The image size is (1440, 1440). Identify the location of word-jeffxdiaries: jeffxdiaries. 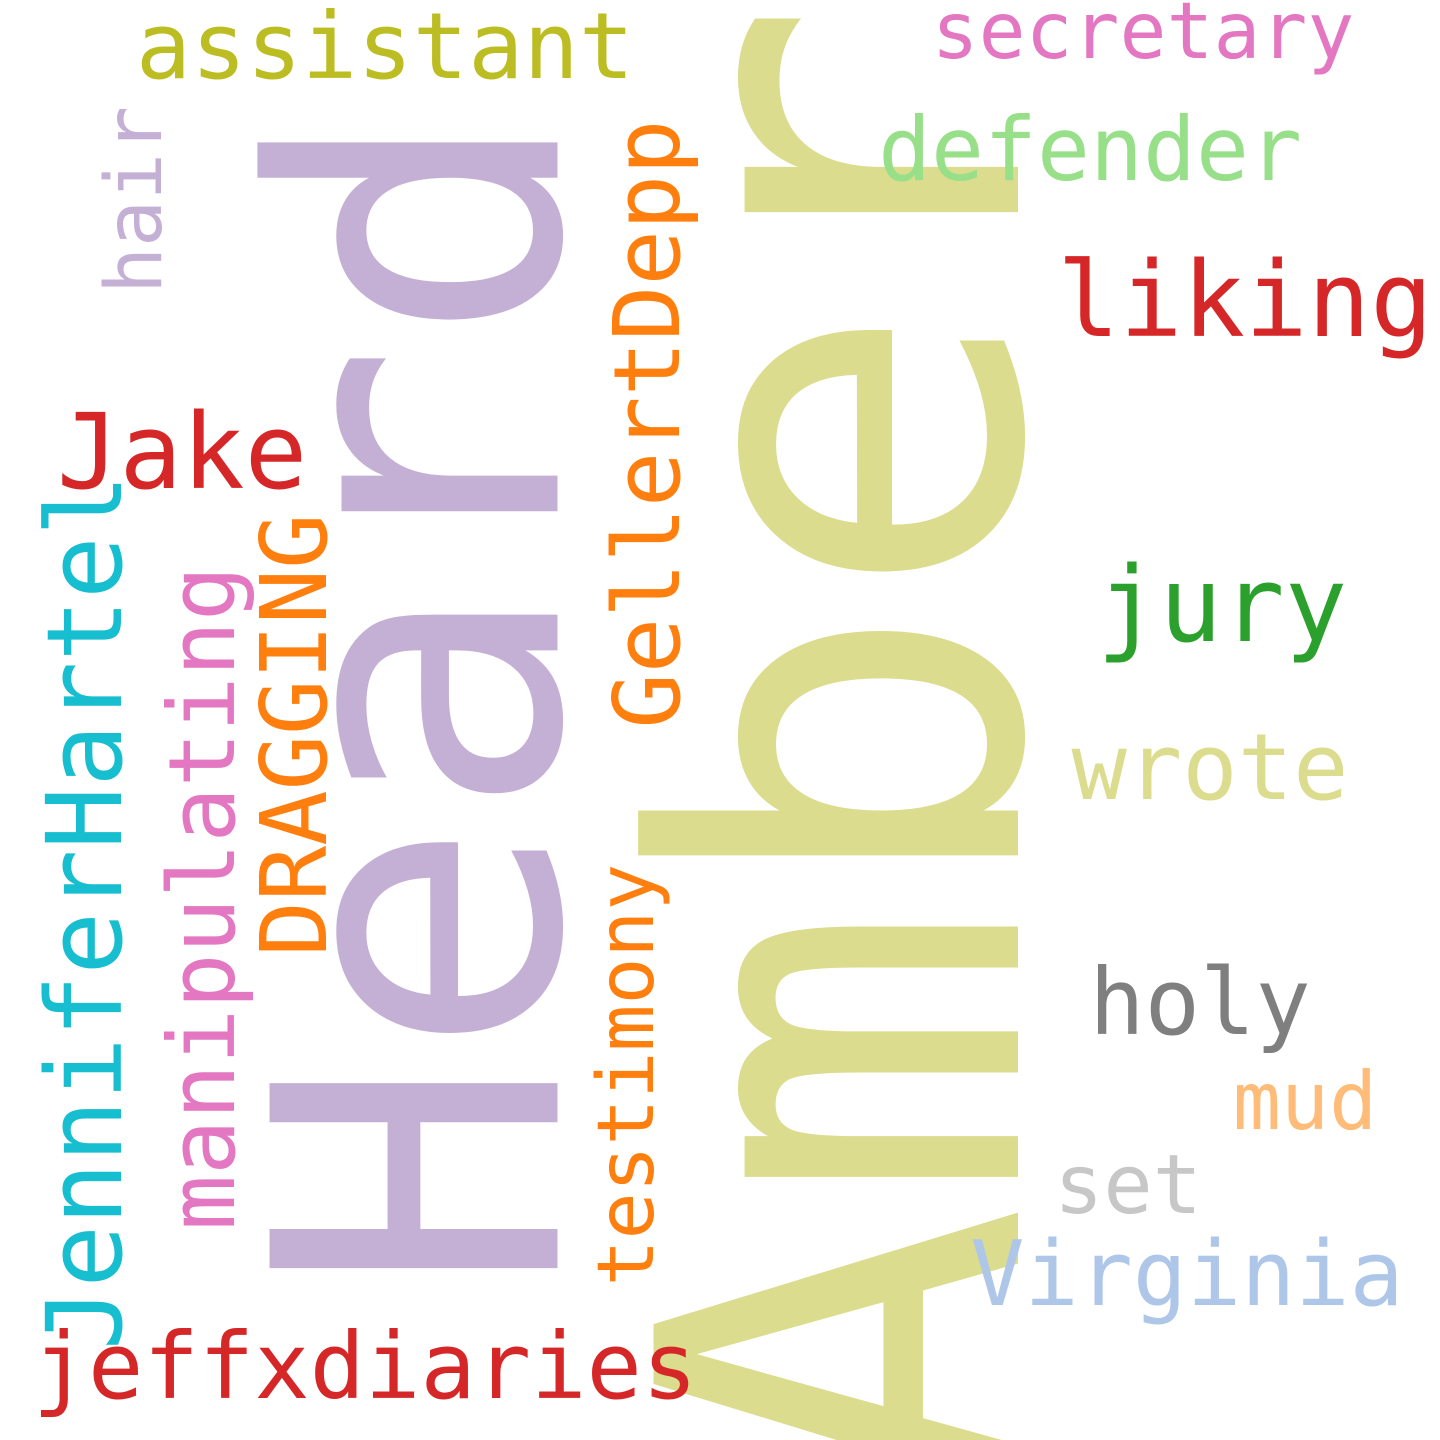
(365, 1366).